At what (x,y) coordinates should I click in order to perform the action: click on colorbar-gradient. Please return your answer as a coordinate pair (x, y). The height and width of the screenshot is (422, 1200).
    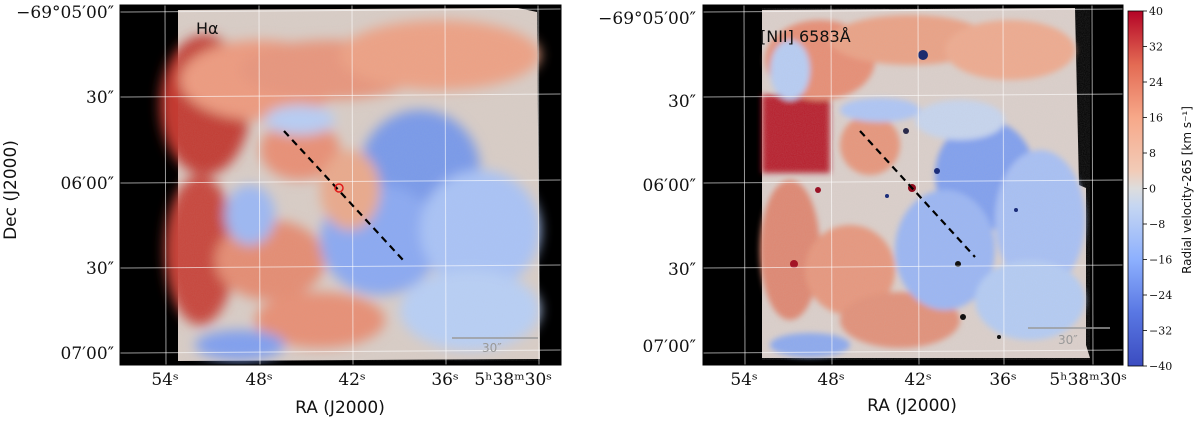
    Looking at the image, I should click on (1135, 188).